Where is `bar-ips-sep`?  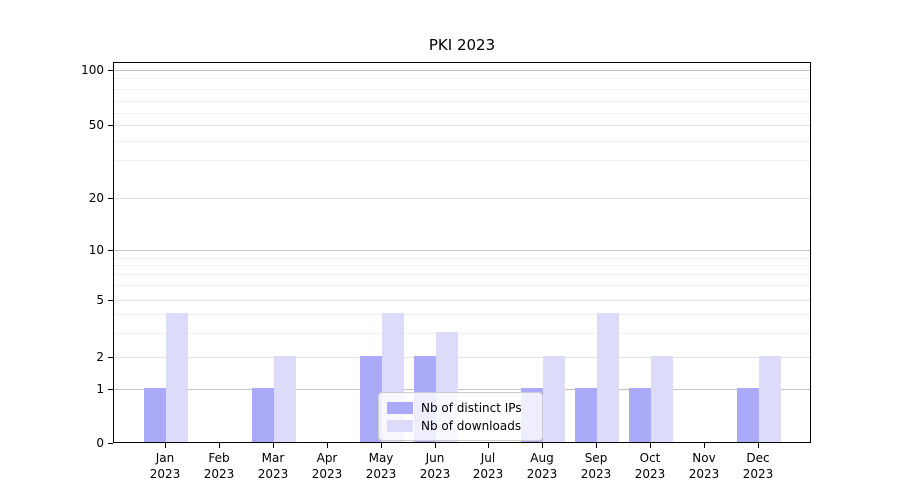
bar-ips-sep is located at coordinates (586, 415).